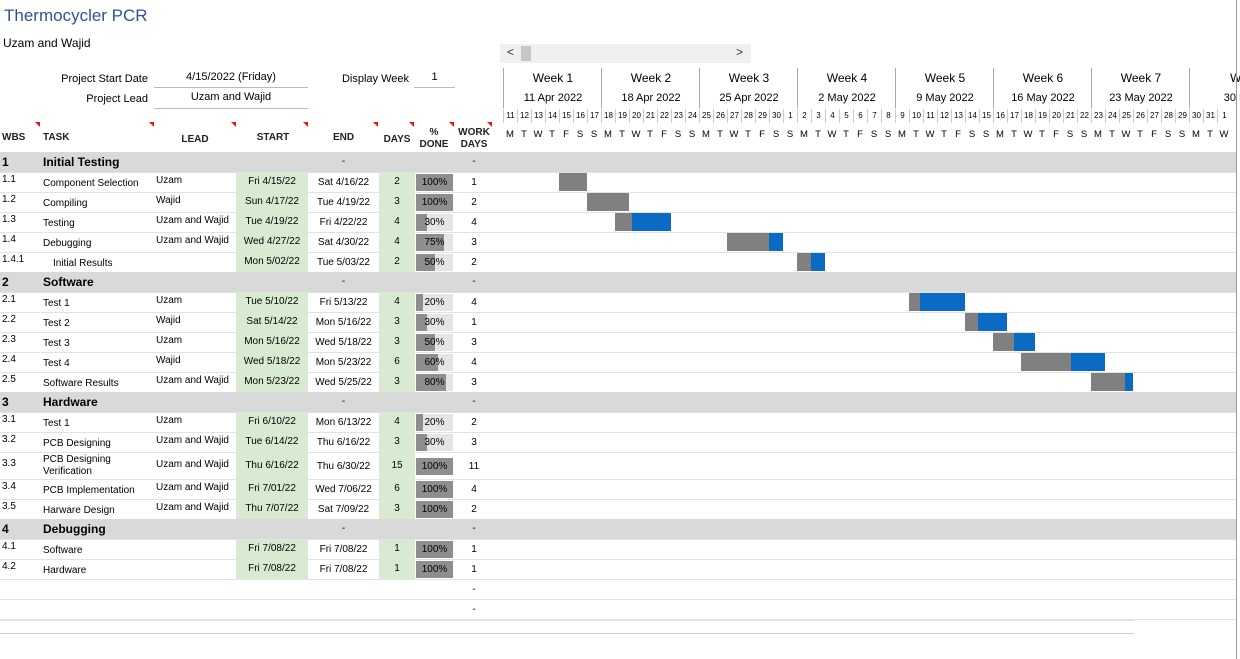  What do you see at coordinates (618, 549) in the screenshot?
I see `task-row: 4.1 Software Fri 7/08/22 Fri 7/08/22 1 100% 1` at bounding box center [618, 549].